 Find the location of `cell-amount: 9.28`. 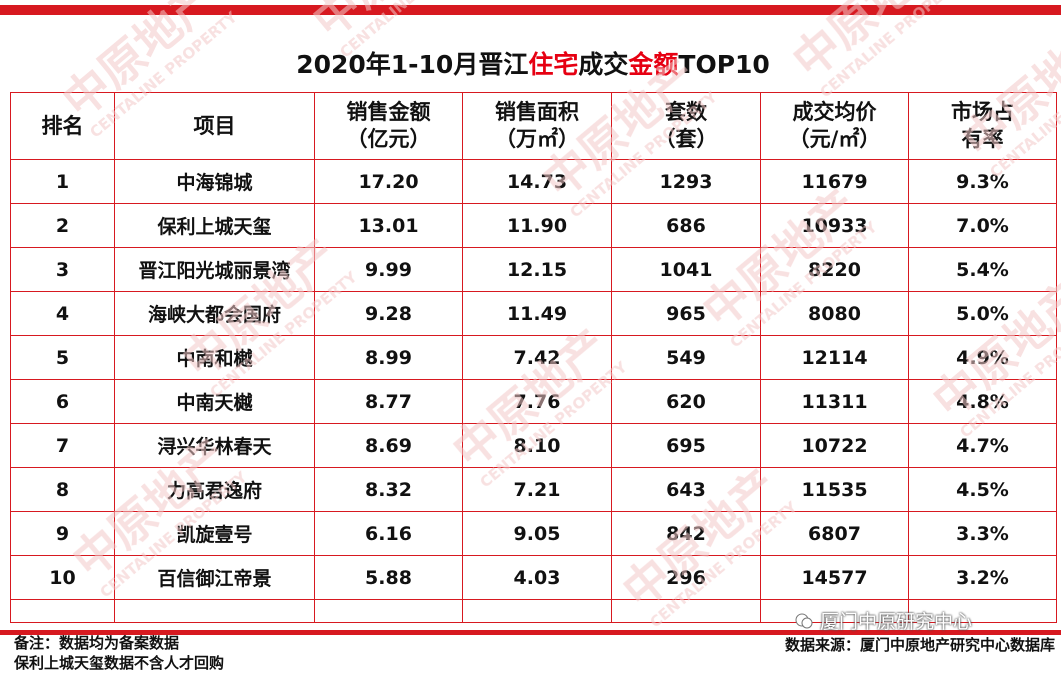

cell-amount: 9.28 is located at coordinates (388, 313).